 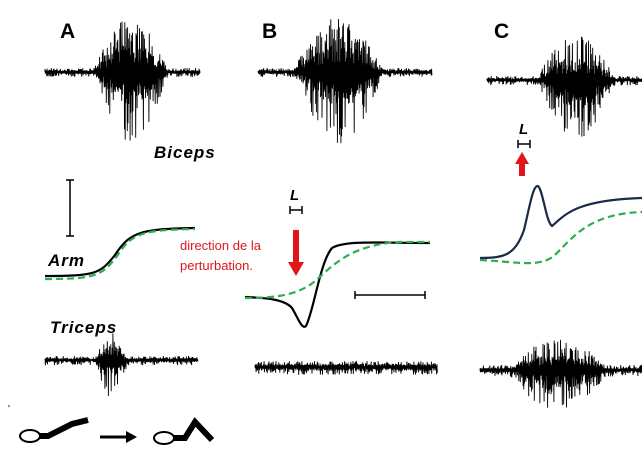 What do you see at coordinates (83, 327) in the screenshot?
I see `triceps-label: Triceps` at bounding box center [83, 327].